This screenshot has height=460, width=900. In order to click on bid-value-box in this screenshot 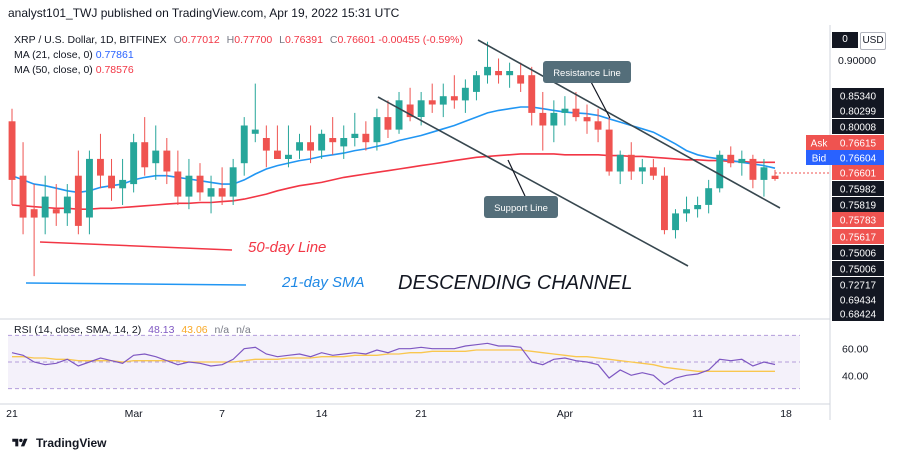, I will do `click(858, 157)`.